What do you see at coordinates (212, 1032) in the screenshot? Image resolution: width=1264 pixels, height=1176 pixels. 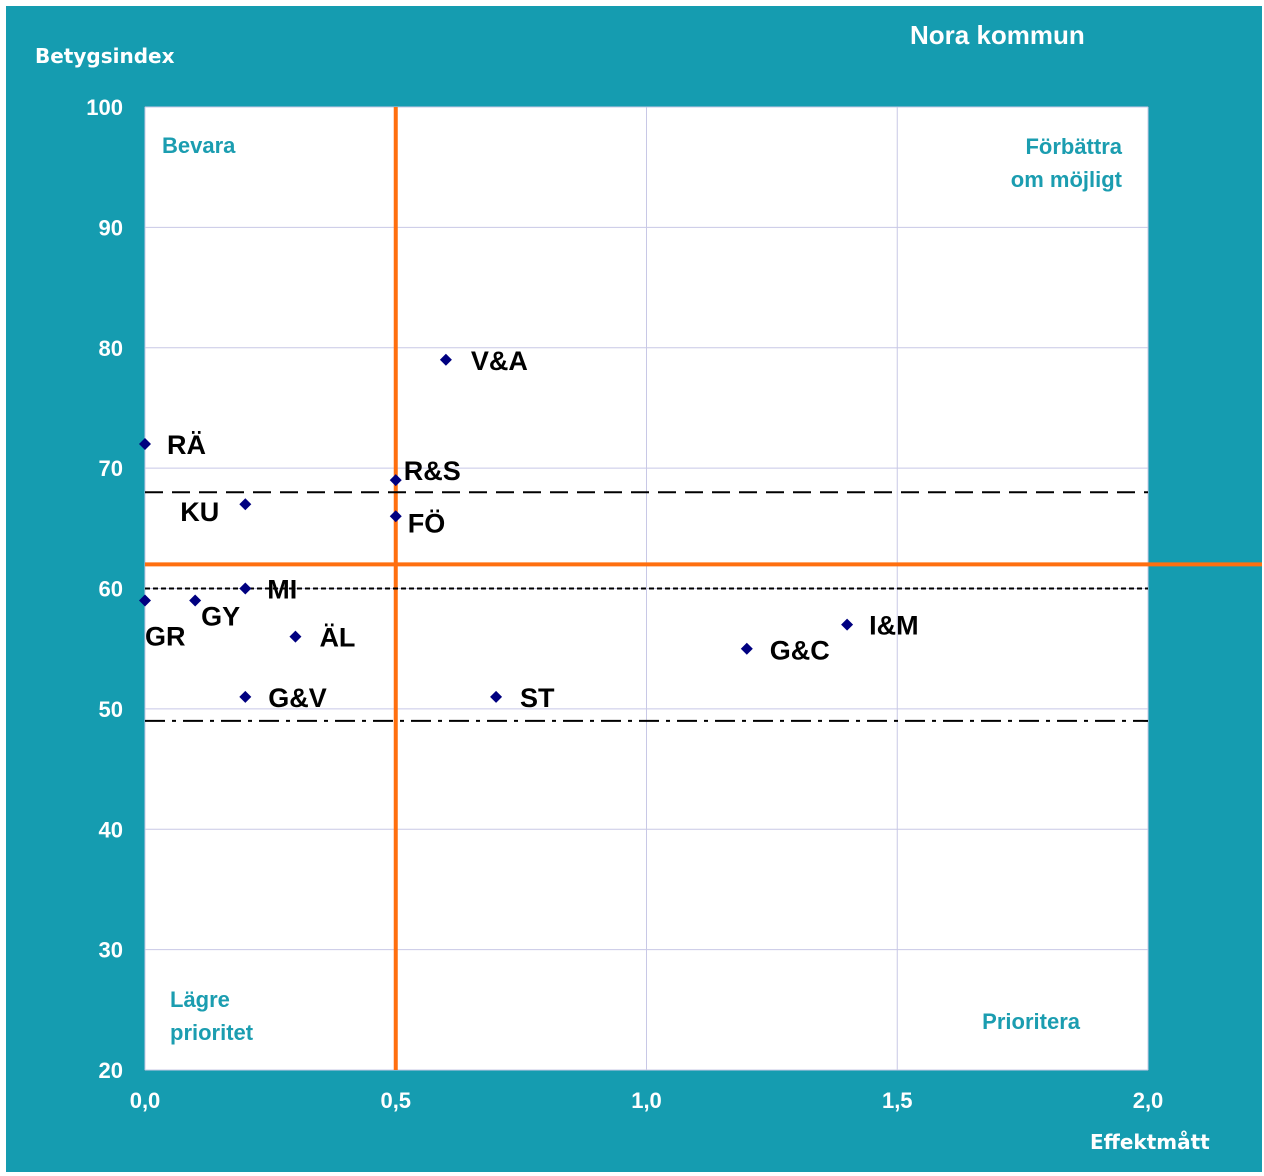 I see `quadrant-label-bottom-left: prioritet` at bounding box center [212, 1032].